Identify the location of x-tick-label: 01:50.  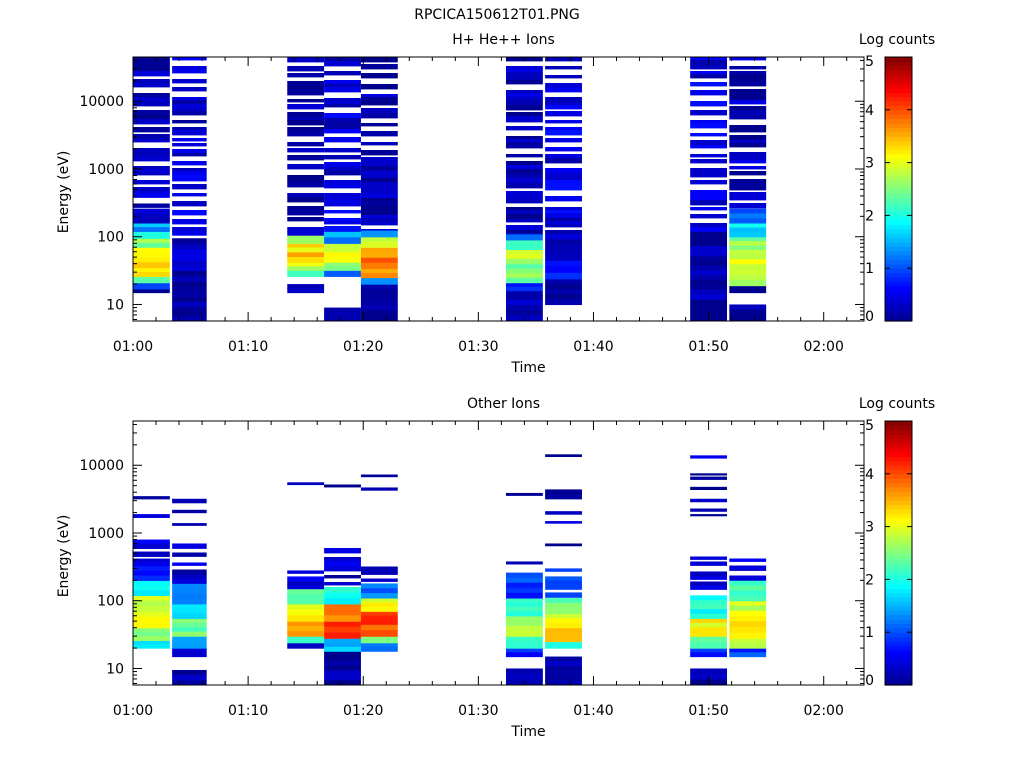
(708, 347).